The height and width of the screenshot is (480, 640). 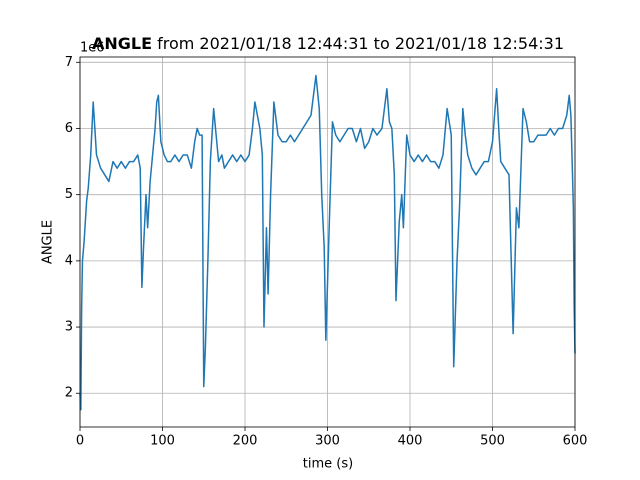 I want to click on y-tick-label: 5, so click(x=69, y=194).